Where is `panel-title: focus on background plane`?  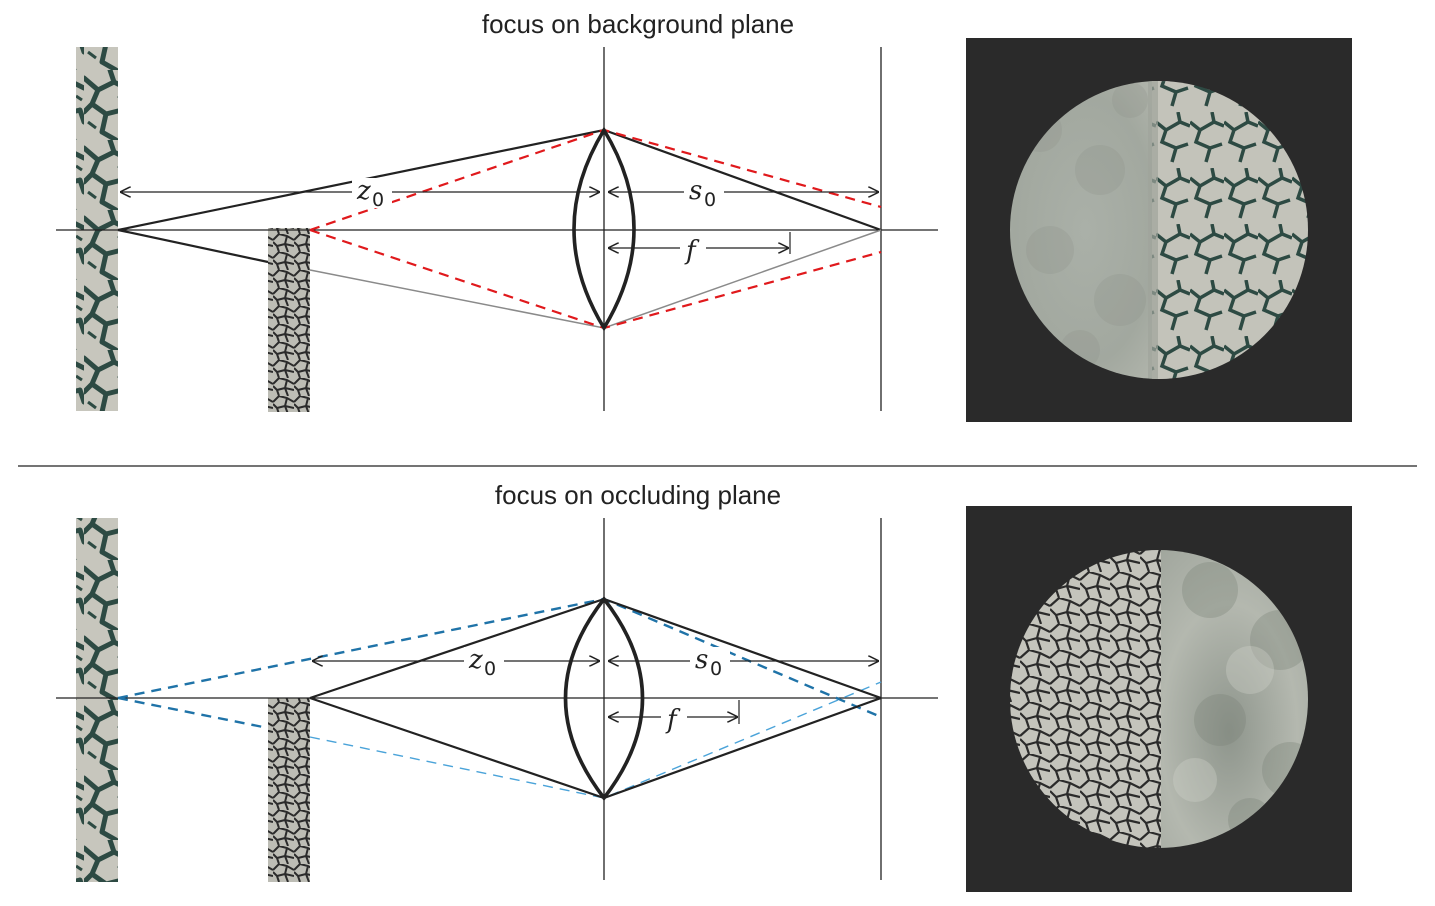 panel-title: focus on background plane is located at coordinates (638, 24).